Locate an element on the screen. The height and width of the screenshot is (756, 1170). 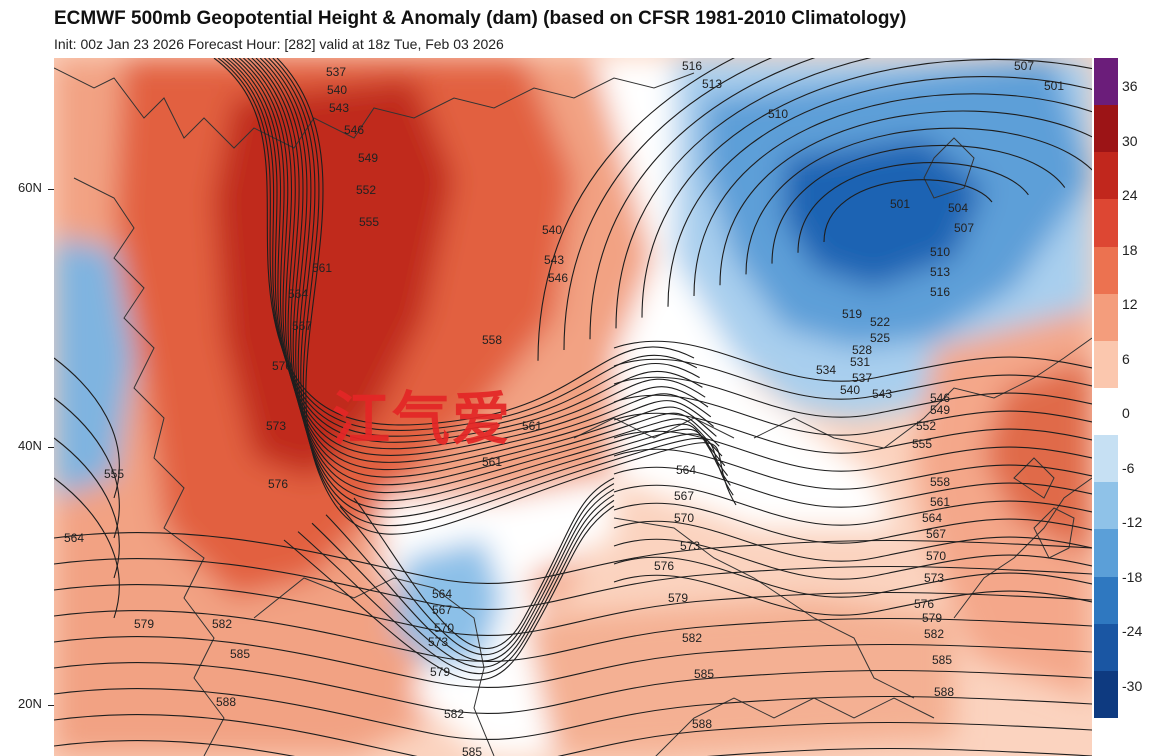
anomaly-fill-warm-south is located at coordinates (739, 677).